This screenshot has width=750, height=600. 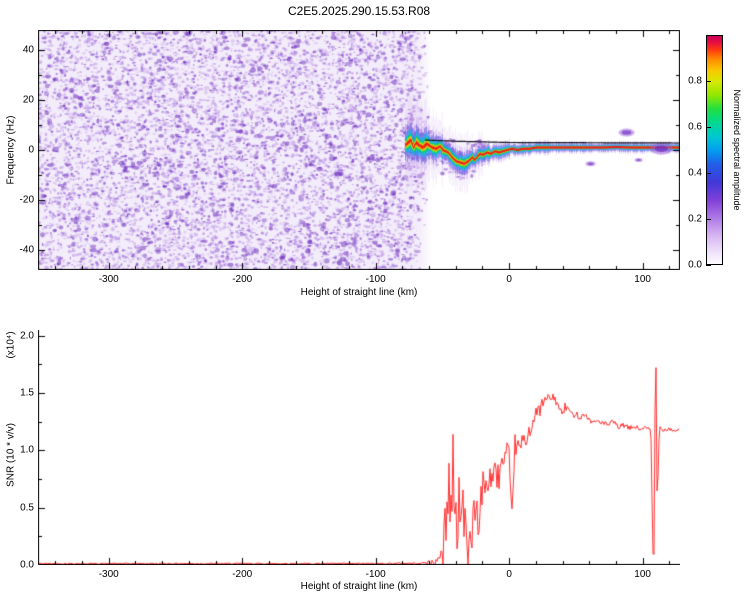 What do you see at coordinates (27, 565) in the screenshot?
I see `y-tick-label: 0.0` at bounding box center [27, 565].